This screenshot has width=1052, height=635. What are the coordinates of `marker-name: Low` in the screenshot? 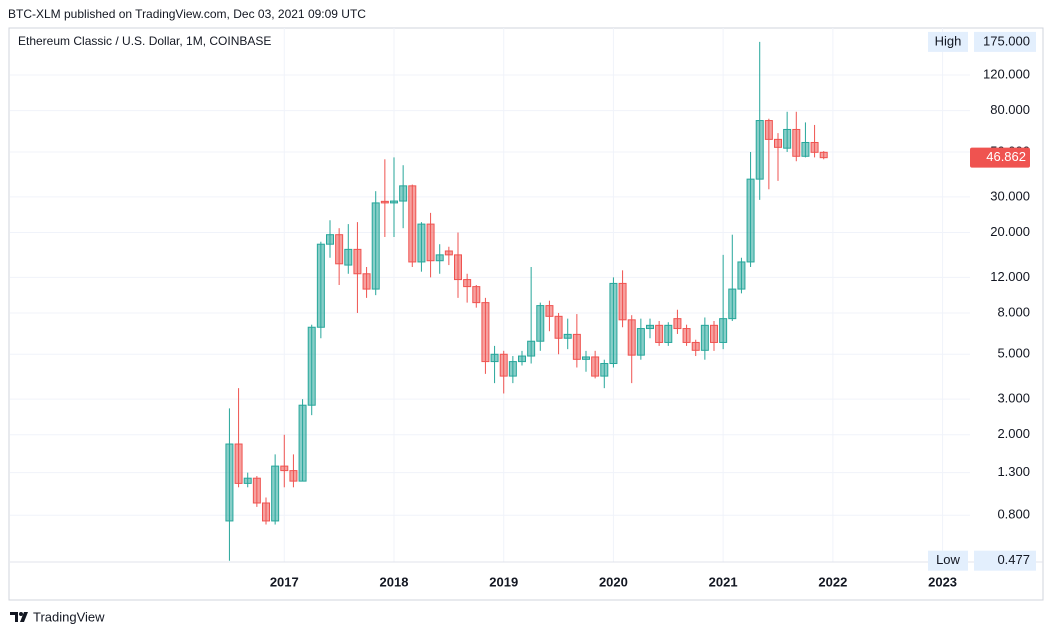 It's located at (948, 559).